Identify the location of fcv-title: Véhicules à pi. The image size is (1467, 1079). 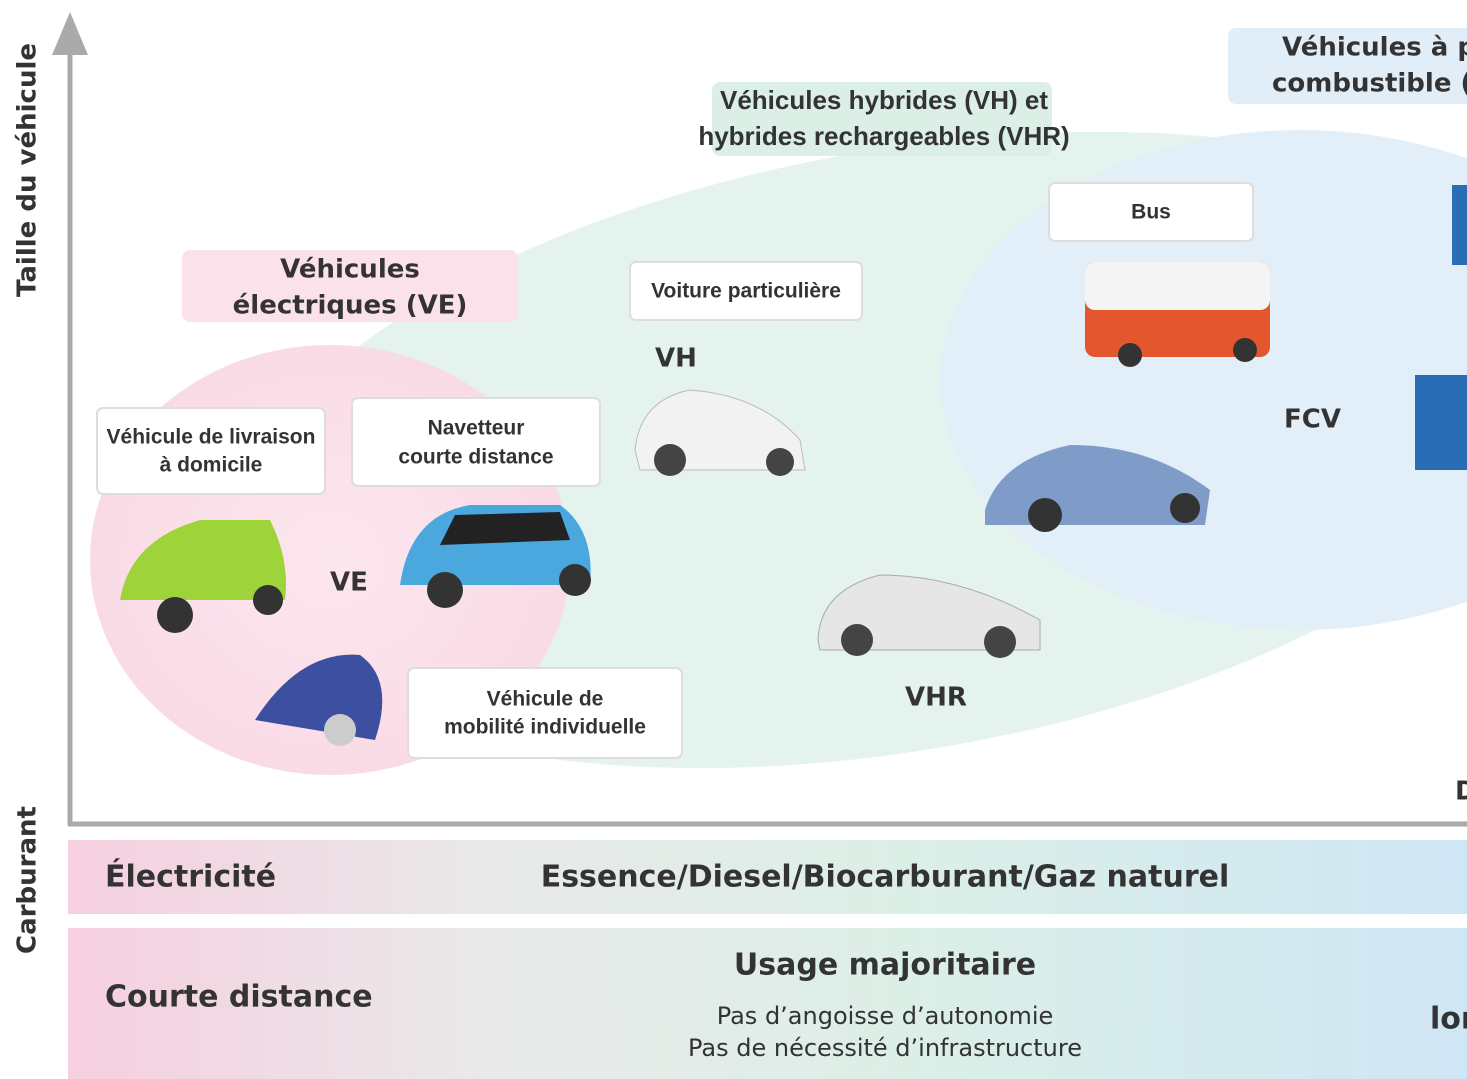
(1374, 48).